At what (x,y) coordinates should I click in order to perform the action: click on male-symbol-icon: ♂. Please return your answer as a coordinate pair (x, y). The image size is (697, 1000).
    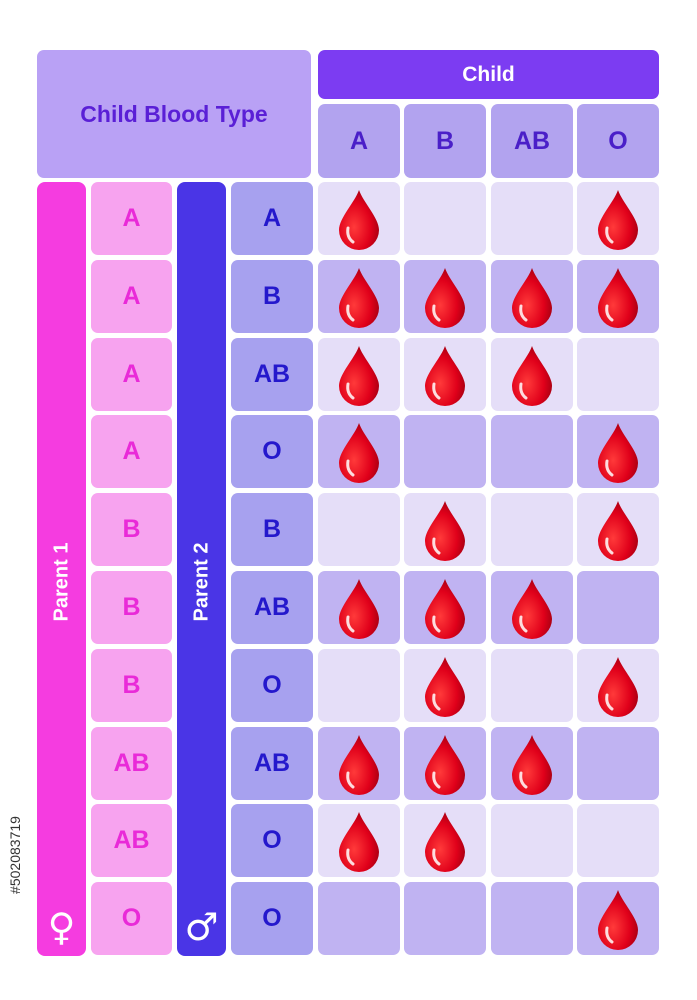
    Looking at the image, I should click on (201, 927).